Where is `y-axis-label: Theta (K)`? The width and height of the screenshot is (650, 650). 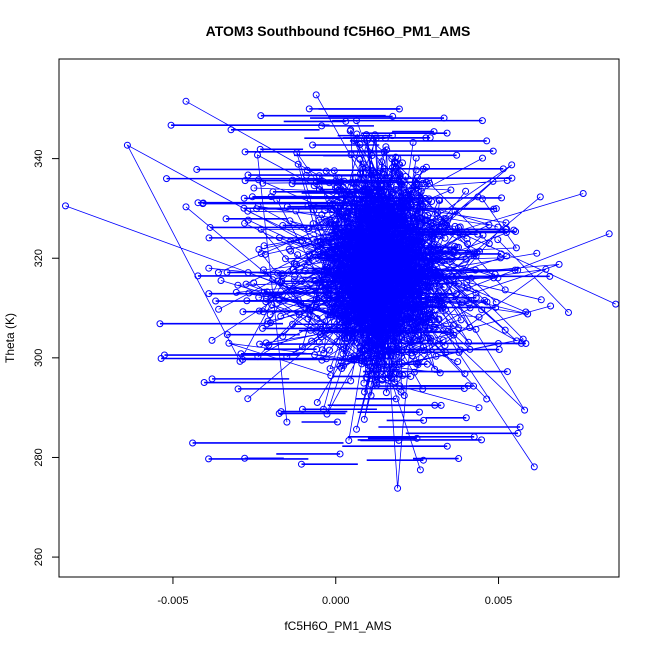
y-axis-label: Theta (K) is located at coordinates (10, 338).